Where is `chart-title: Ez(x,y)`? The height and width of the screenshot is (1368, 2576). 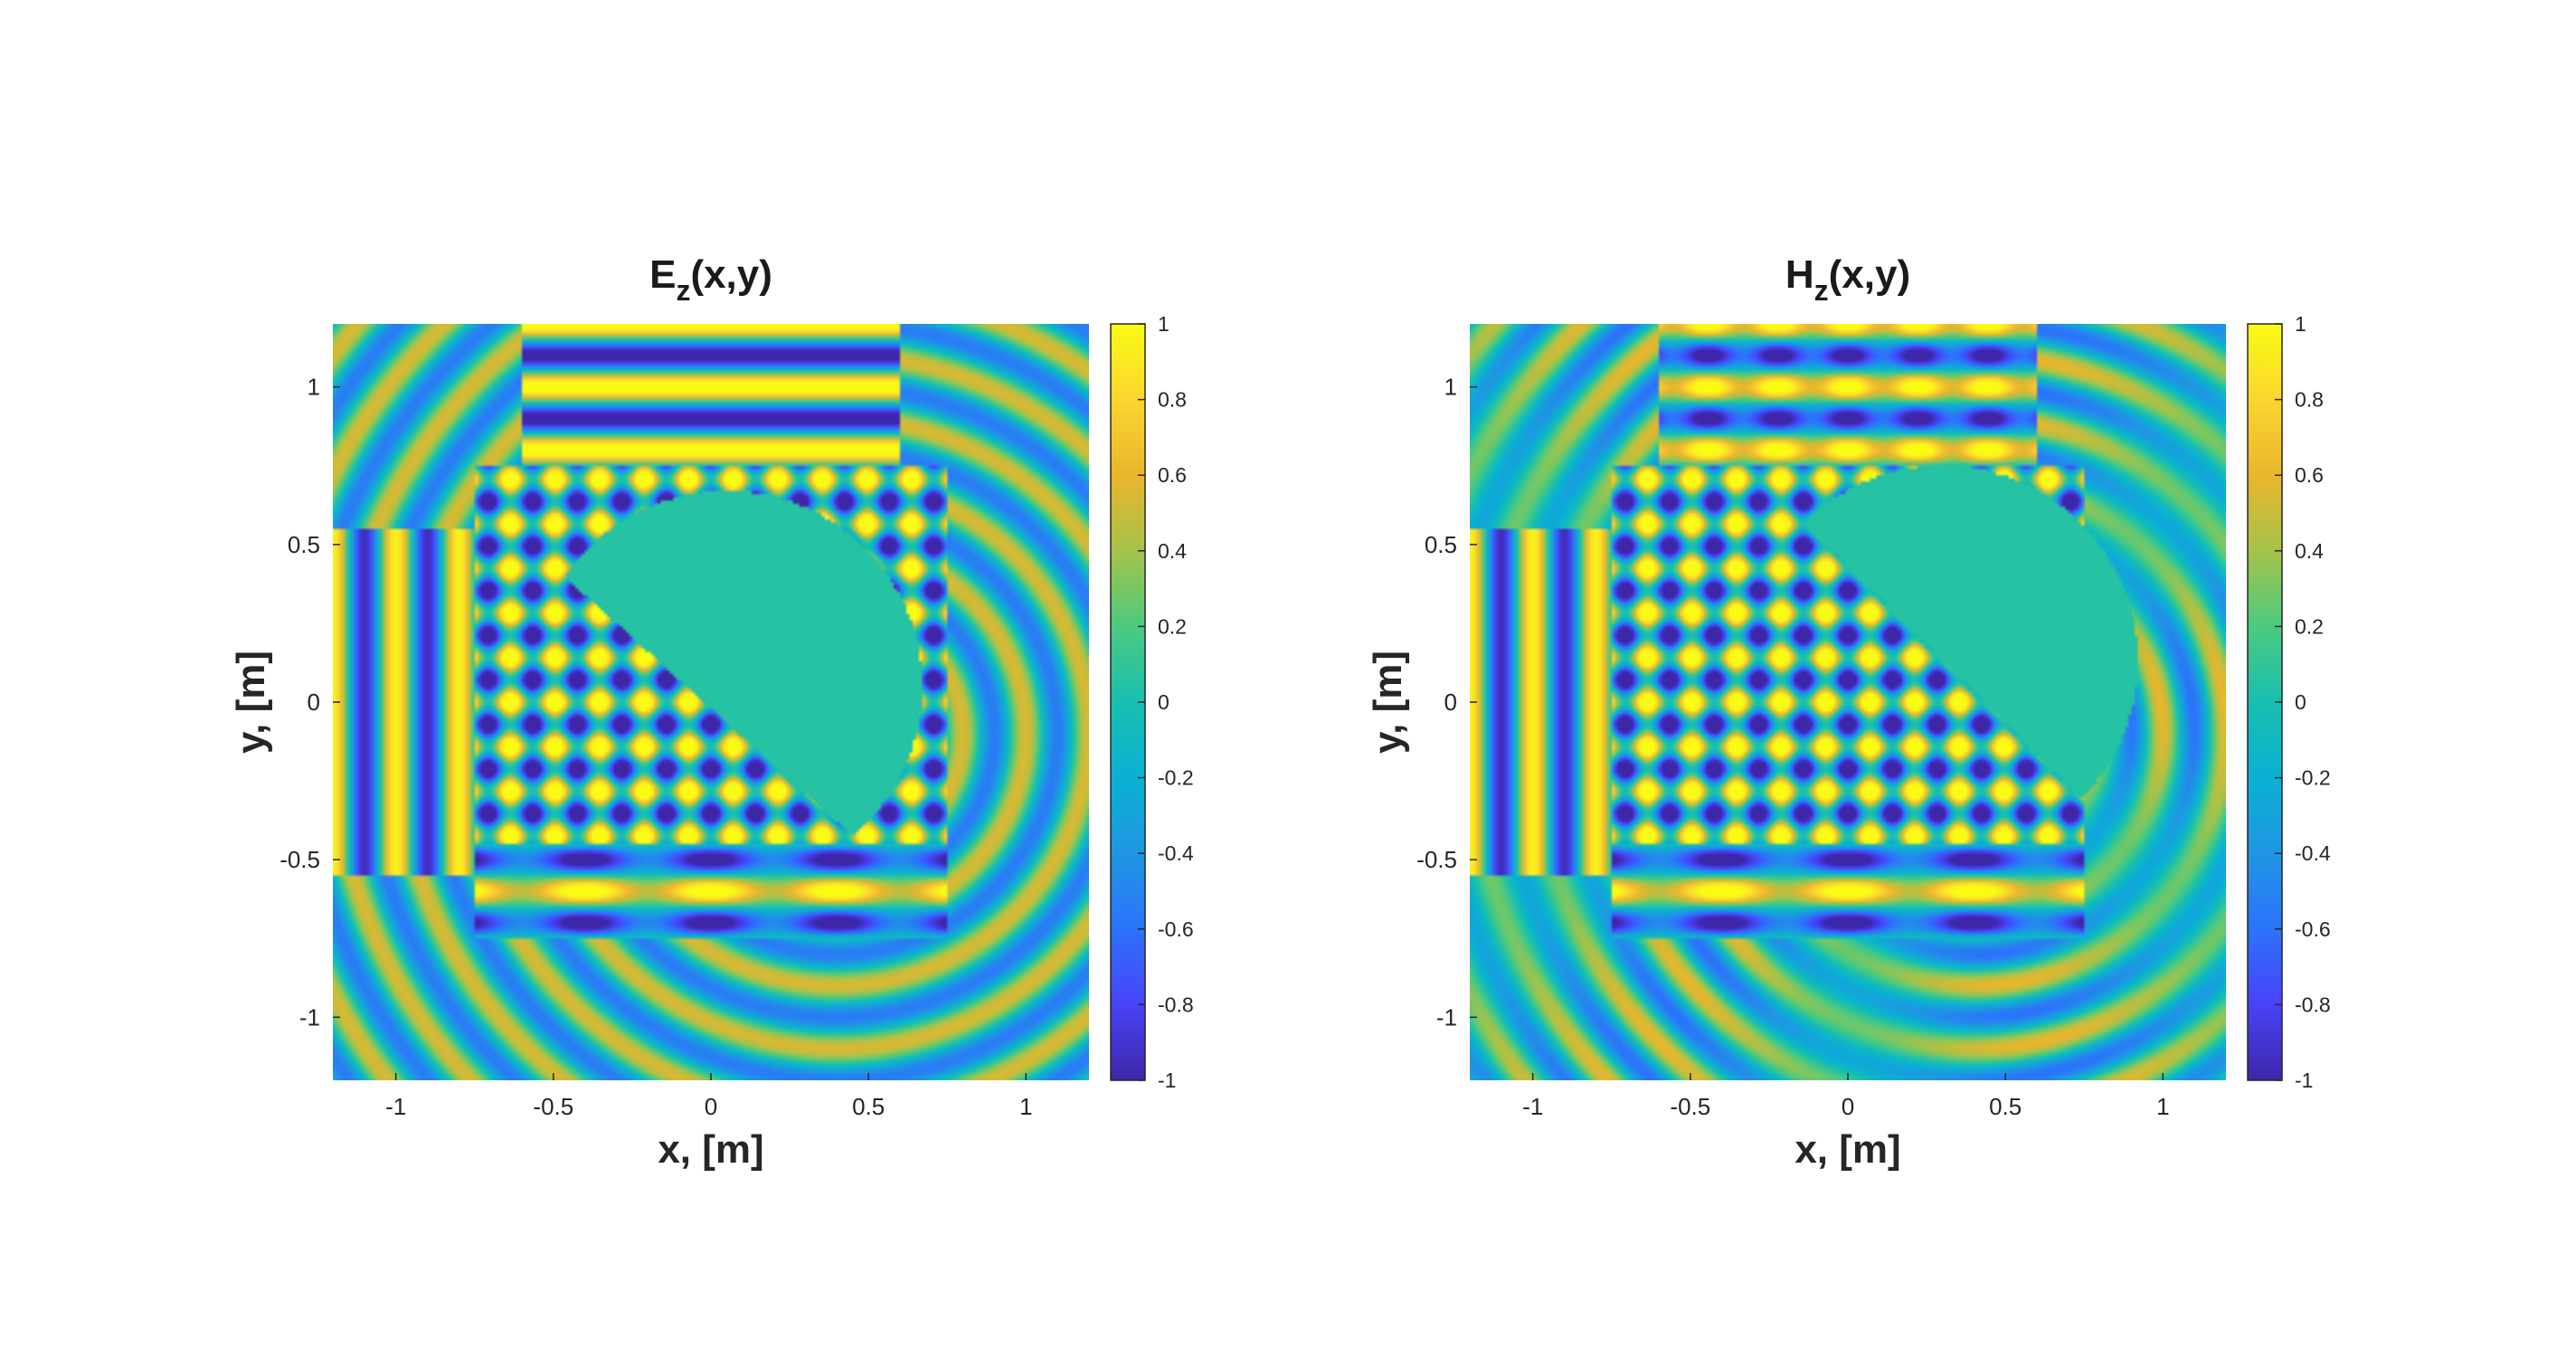 chart-title: Ez(x,y) is located at coordinates (711, 279).